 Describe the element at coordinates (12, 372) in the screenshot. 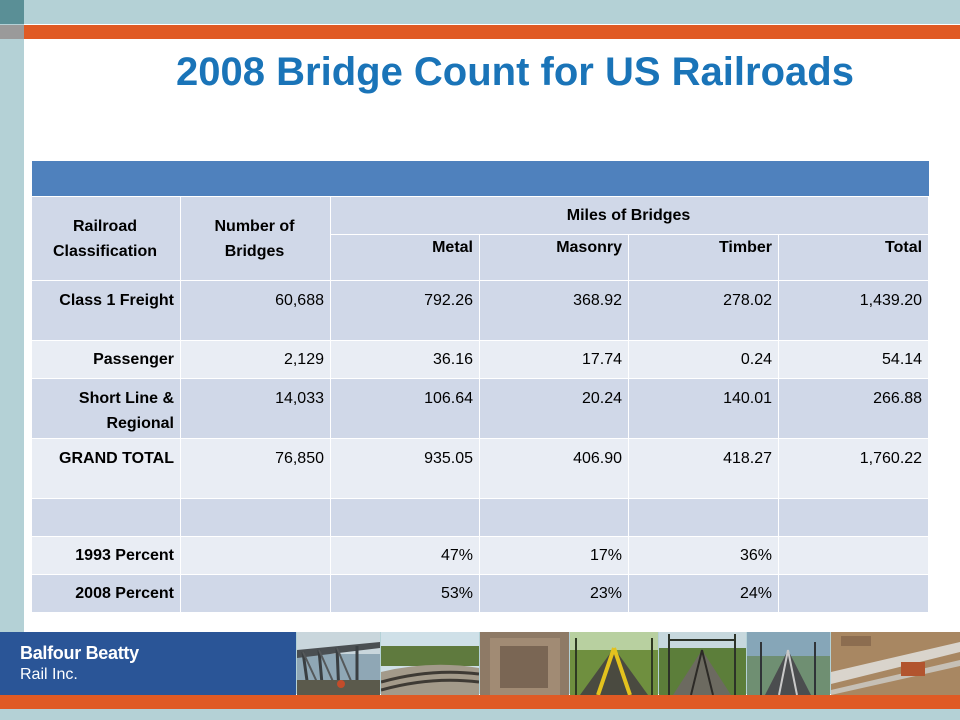

I see `left-border-strip` at that location.